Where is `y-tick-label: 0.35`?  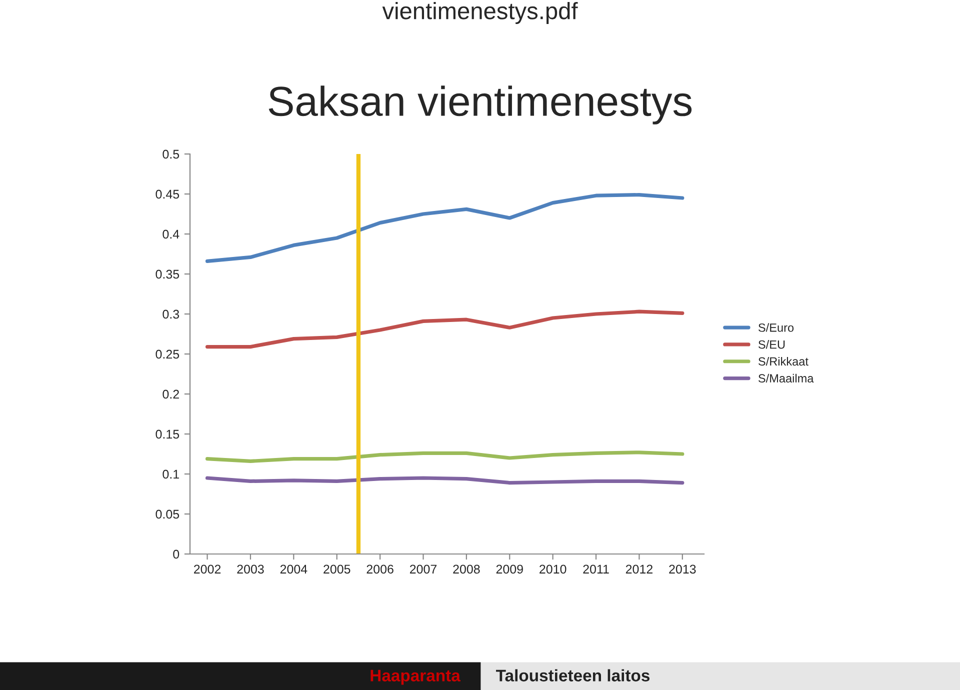 y-tick-label: 0.35 is located at coordinates (168, 274).